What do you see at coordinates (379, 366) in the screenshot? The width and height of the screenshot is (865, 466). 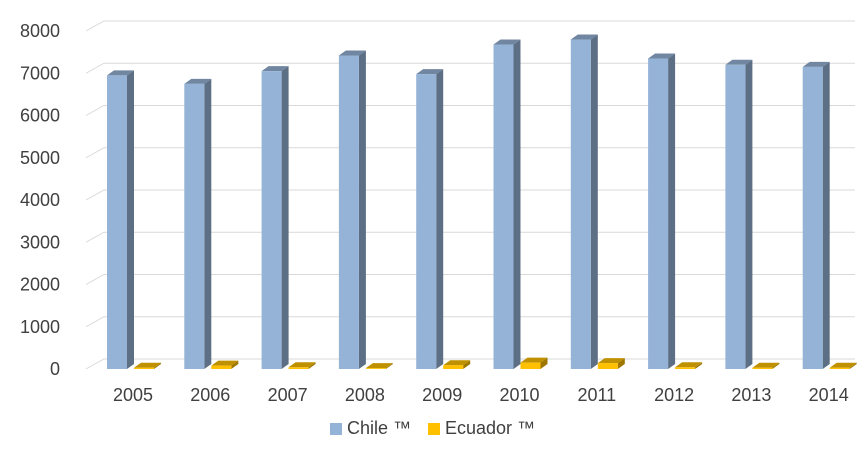 I see `bar-ecuador-2008` at bounding box center [379, 366].